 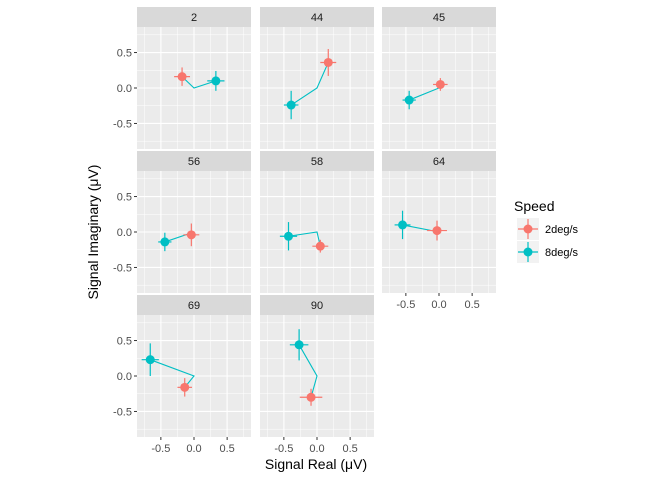 I want to click on facet-panel-2: 2 -0.5 0.0 0.5, so click(x=182, y=78).